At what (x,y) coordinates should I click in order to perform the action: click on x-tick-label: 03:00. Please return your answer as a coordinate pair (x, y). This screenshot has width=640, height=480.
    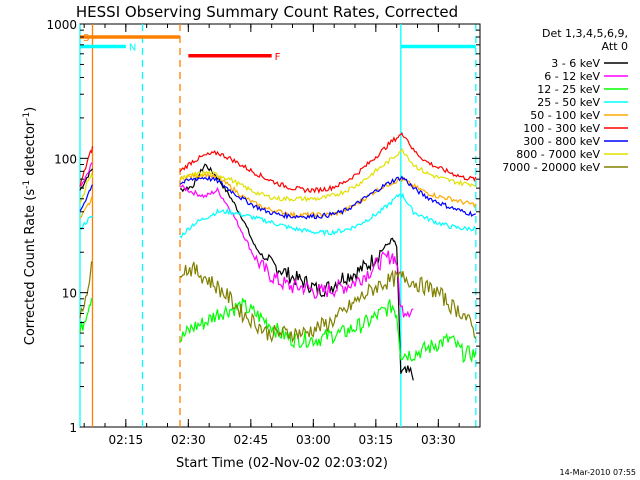
    Looking at the image, I should click on (313, 440).